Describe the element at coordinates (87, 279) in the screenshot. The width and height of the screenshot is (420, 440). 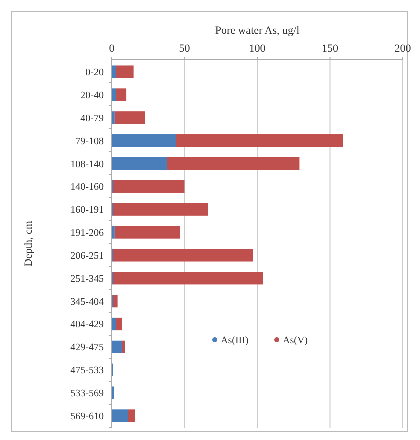
I see `y-tick-label: 251-345` at that location.